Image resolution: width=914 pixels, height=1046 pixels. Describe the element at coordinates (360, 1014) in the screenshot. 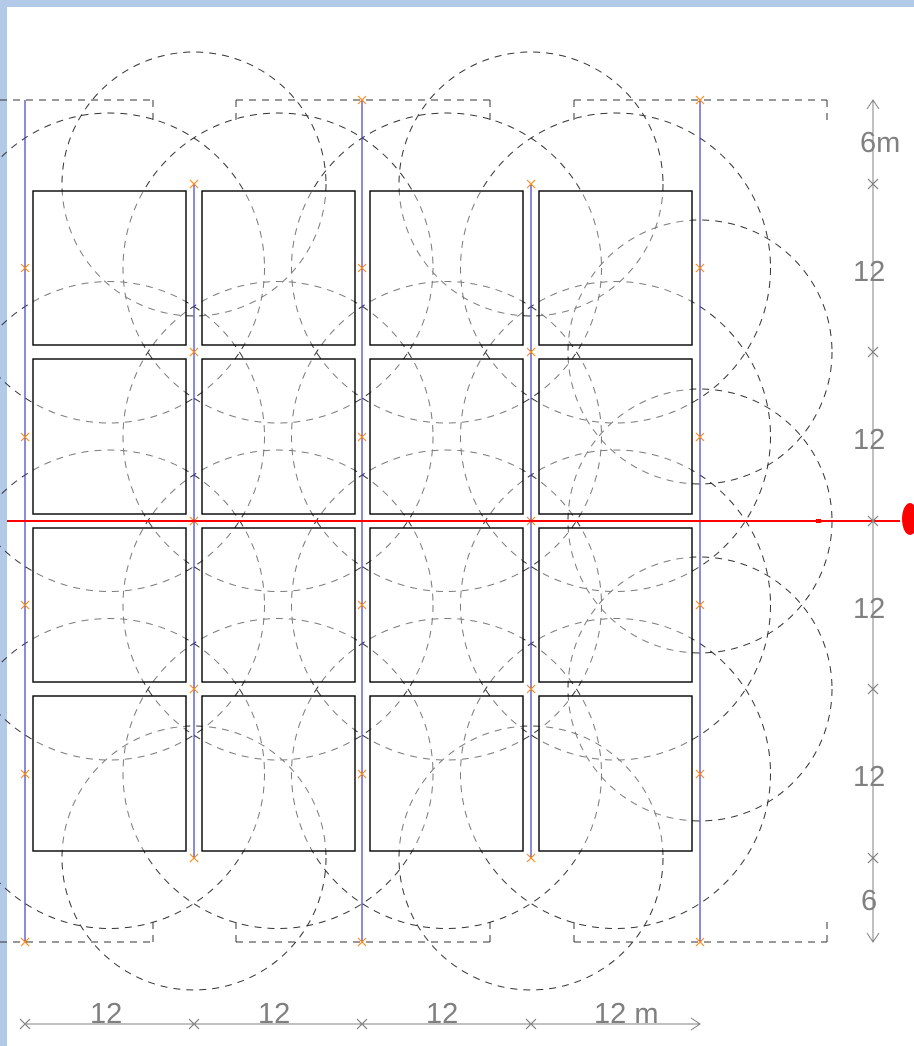

I see `horizontal-dimension: 12 12 12 12 m` at that location.